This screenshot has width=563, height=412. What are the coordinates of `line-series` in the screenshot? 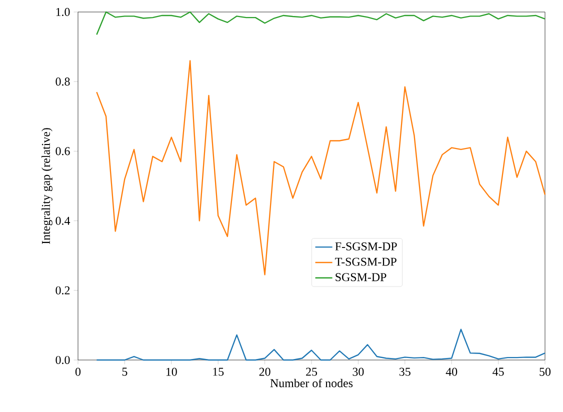 It's located at (321, 23).